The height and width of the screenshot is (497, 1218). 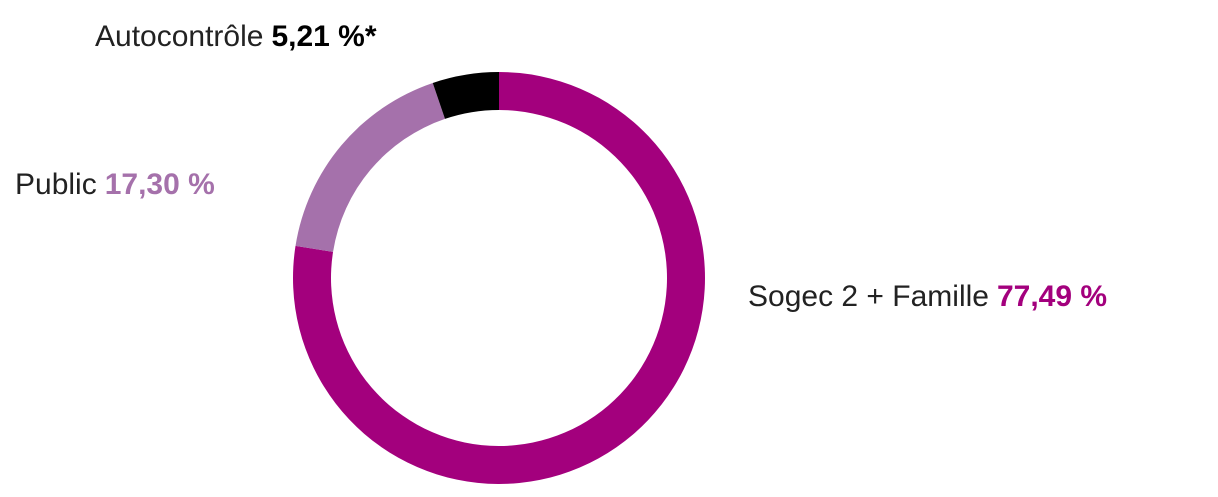 What do you see at coordinates (179, 36) in the screenshot?
I see `category-name: Autocontrôle` at bounding box center [179, 36].